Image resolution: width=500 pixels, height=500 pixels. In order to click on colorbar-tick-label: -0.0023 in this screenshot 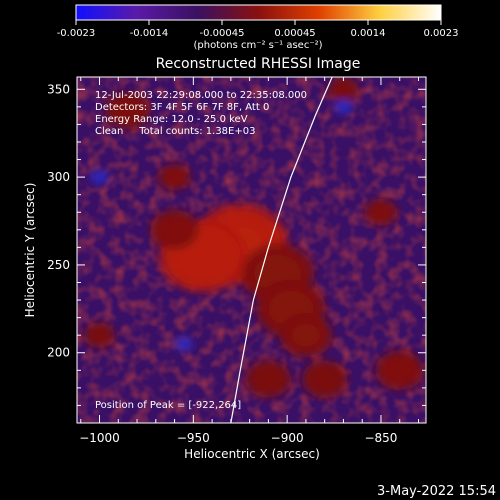, I will do `click(76, 33)`.